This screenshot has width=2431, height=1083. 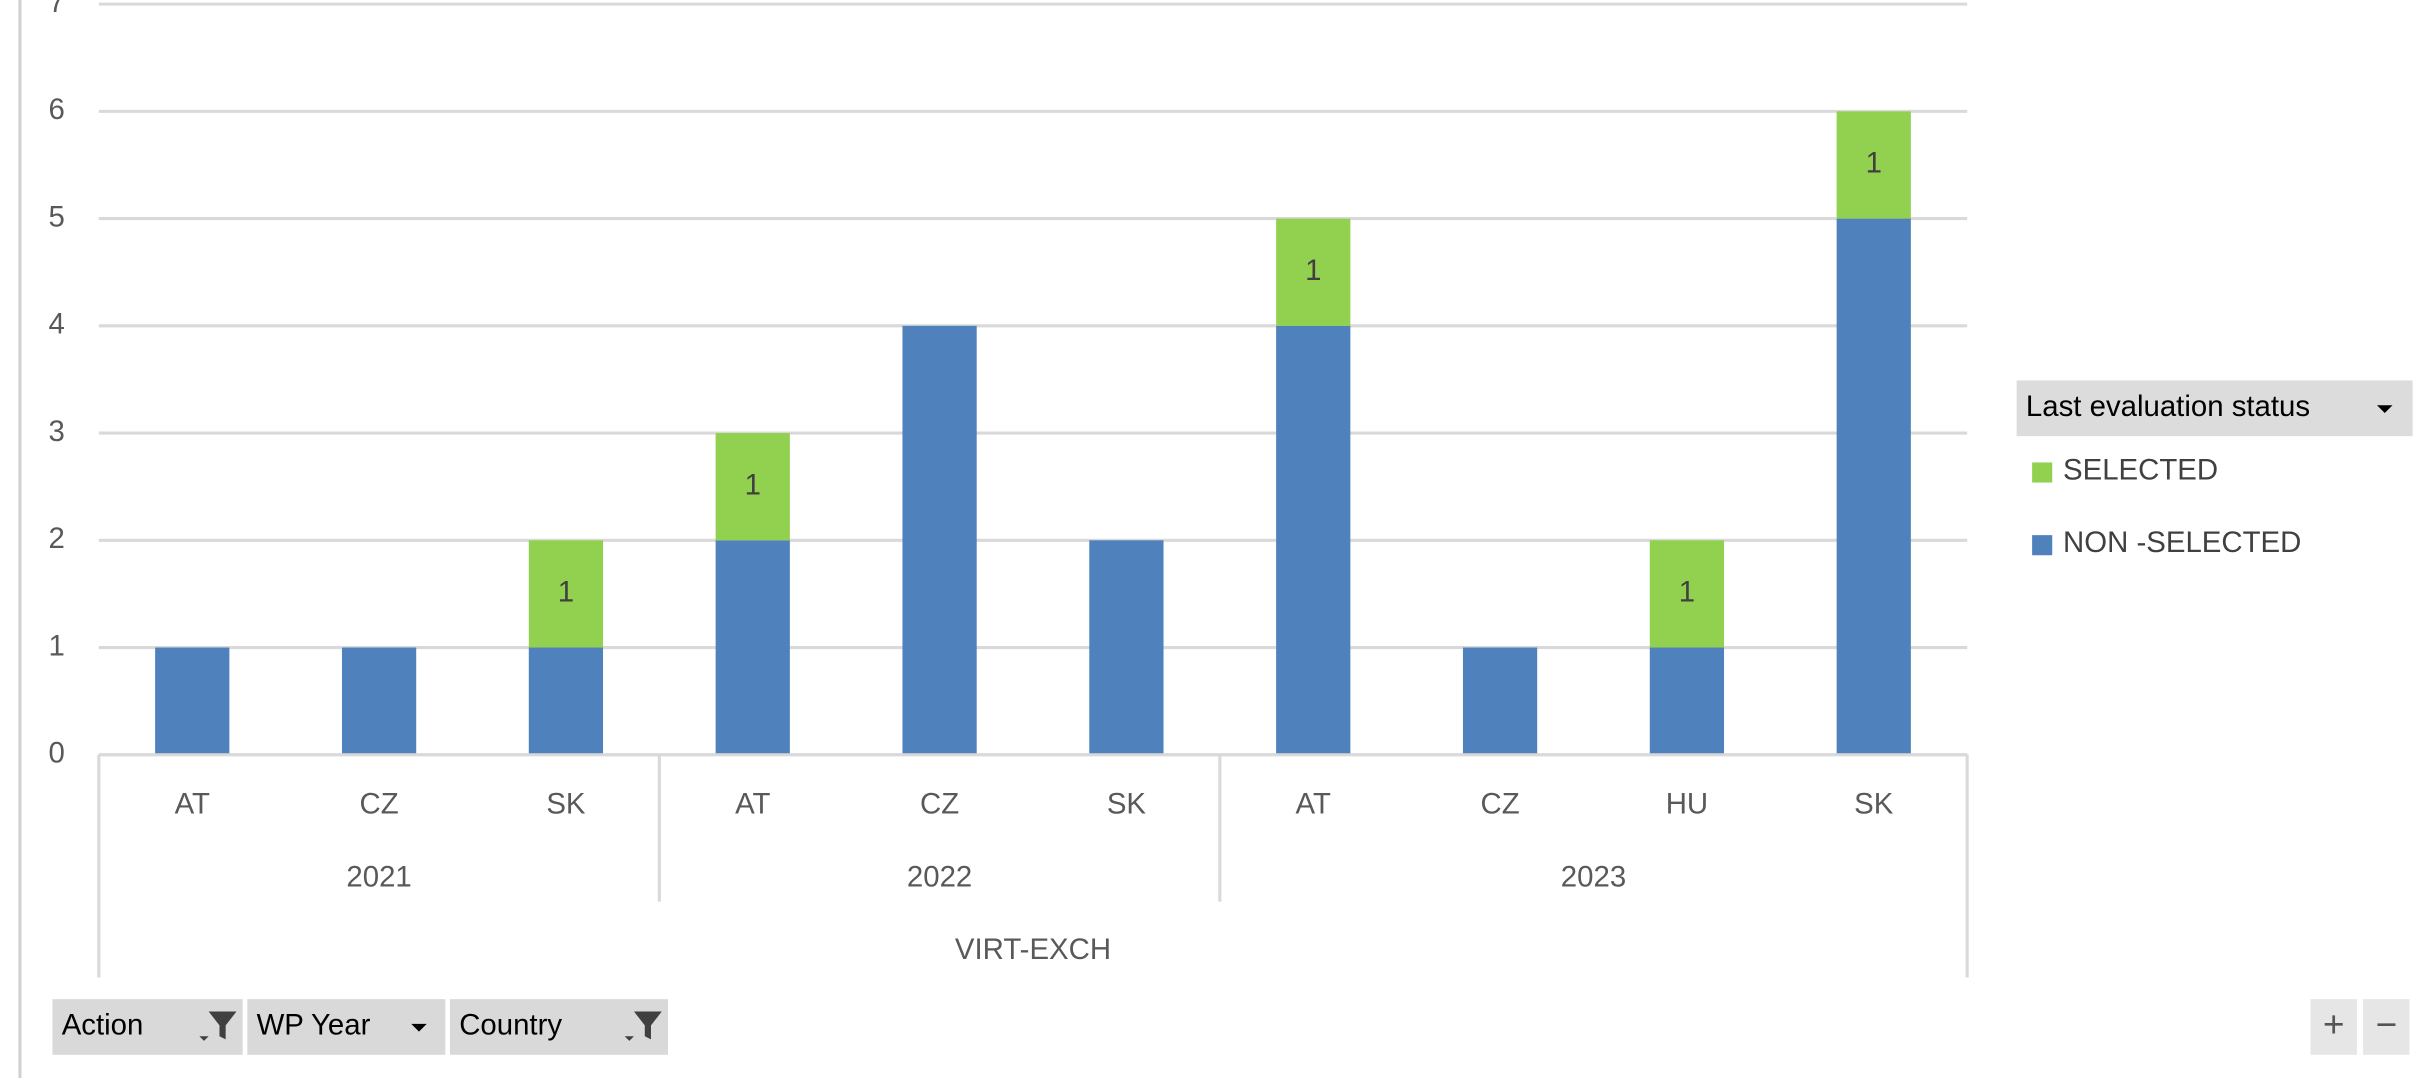 What do you see at coordinates (510, 1025) in the screenshot?
I see `filter-label: Country` at bounding box center [510, 1025].